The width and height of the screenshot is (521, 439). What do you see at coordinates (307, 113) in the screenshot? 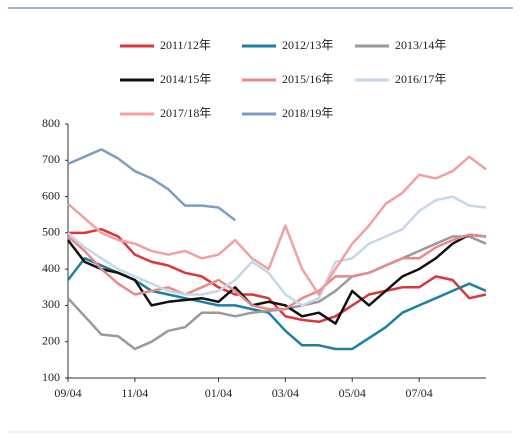
I see `legend-label: 2018/19年` at bounding box center [307, 113].